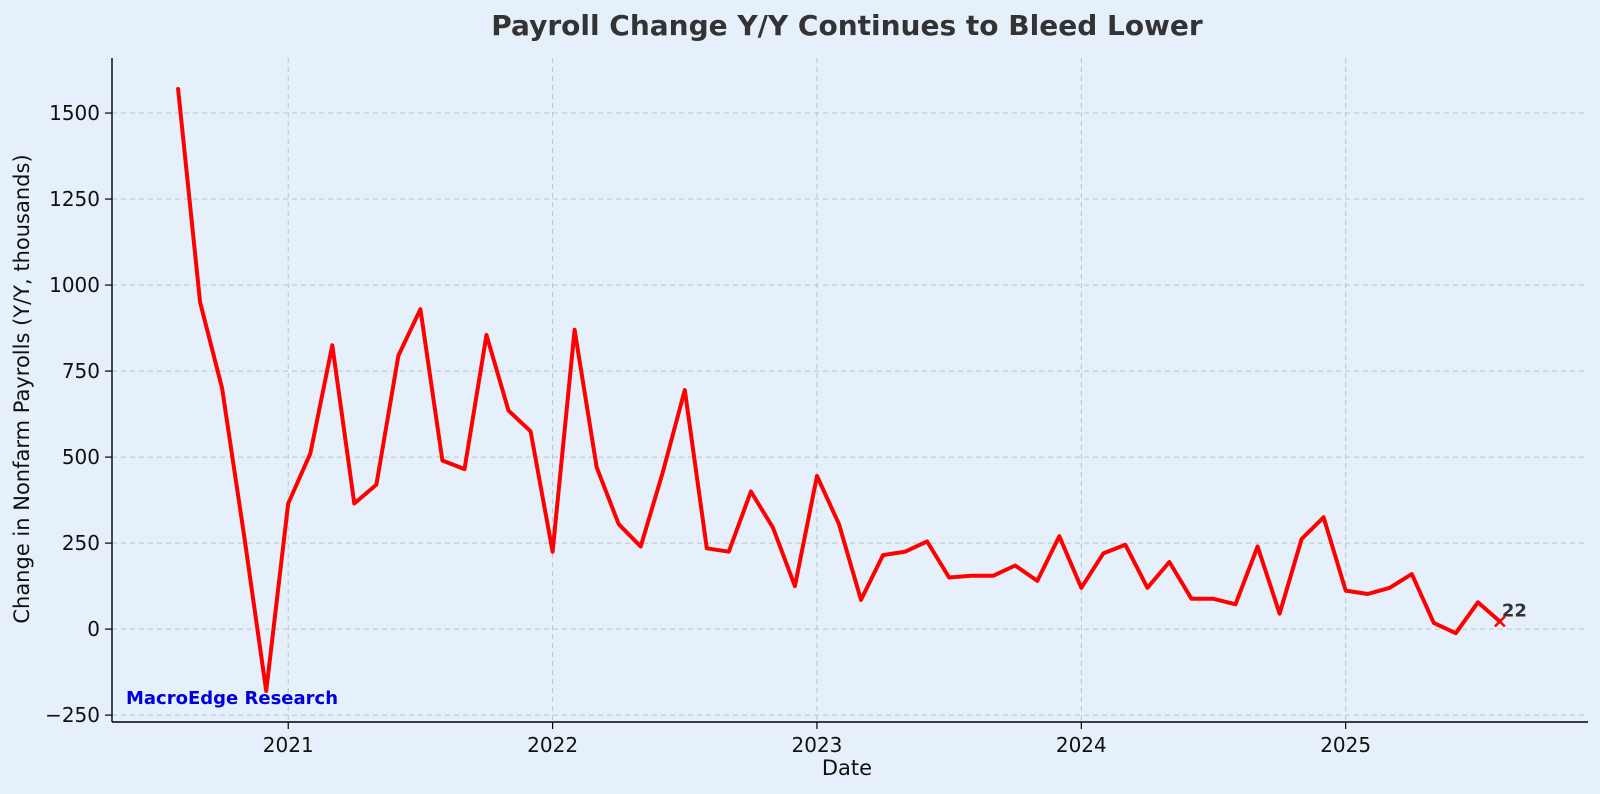 The image size is (1600, 794). I want to click on x-tick-label: 2025, so click(1345, 745).